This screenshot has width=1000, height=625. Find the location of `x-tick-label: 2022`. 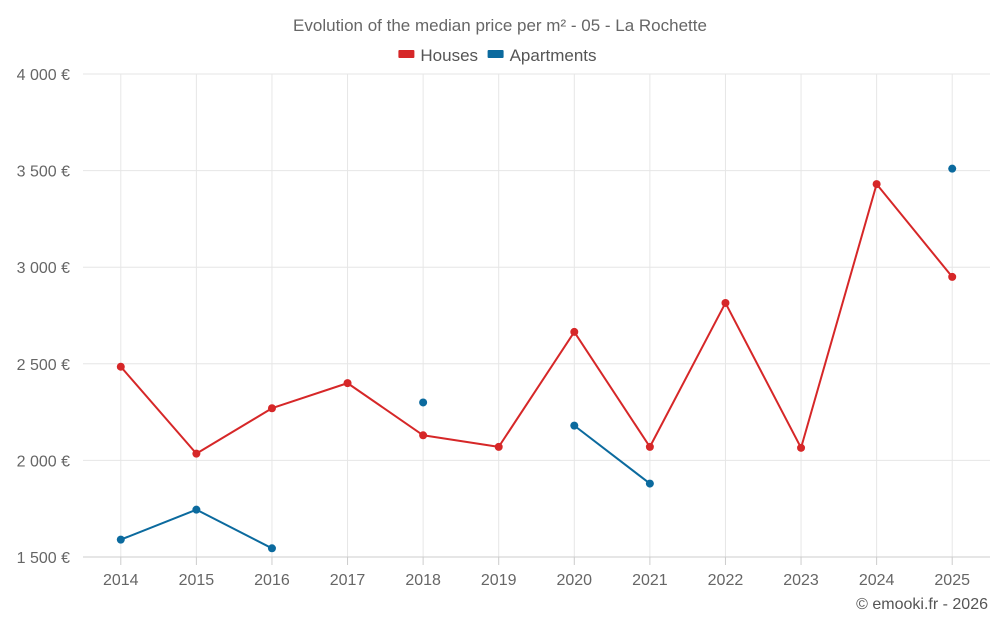

x-tick-label: 2022 is located at coordinates (726, 580).